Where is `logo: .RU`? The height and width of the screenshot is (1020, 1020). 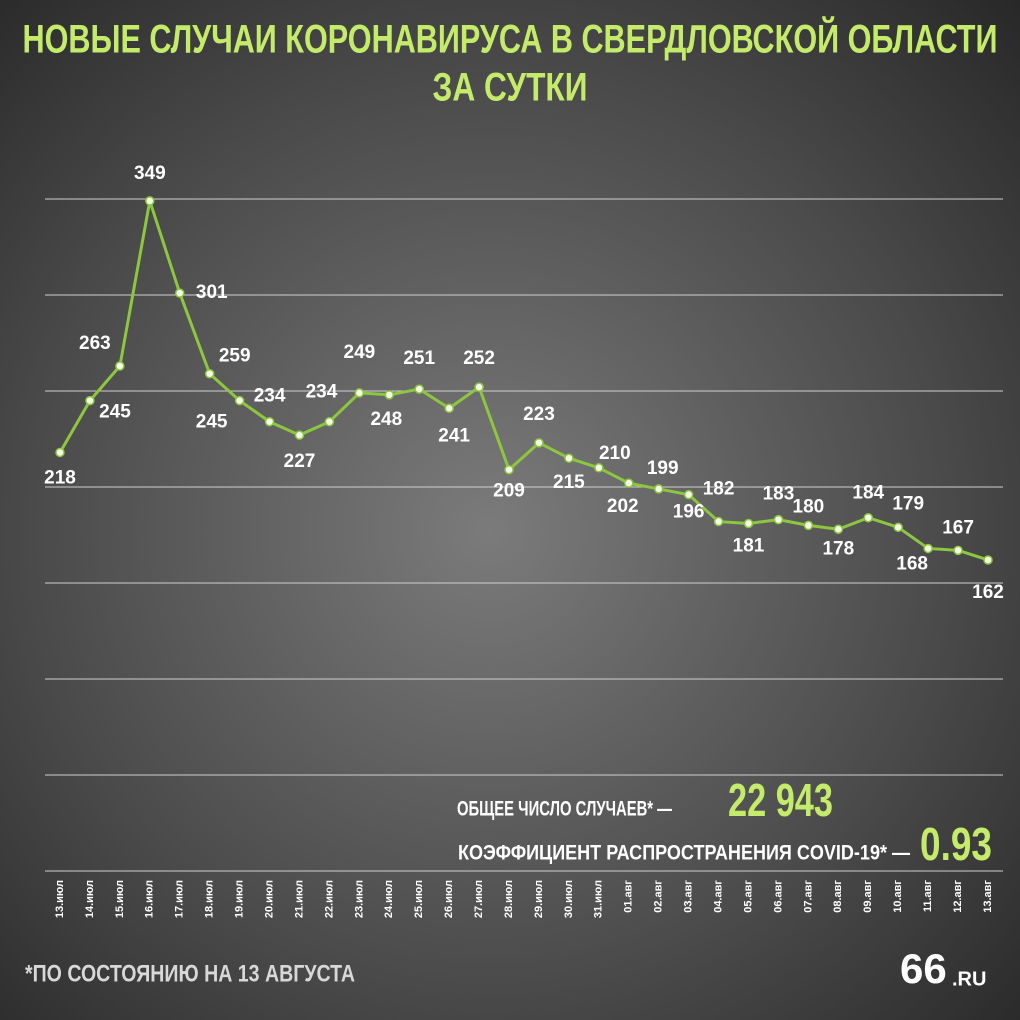
logo: .RU is located at coordinates (969, 979).